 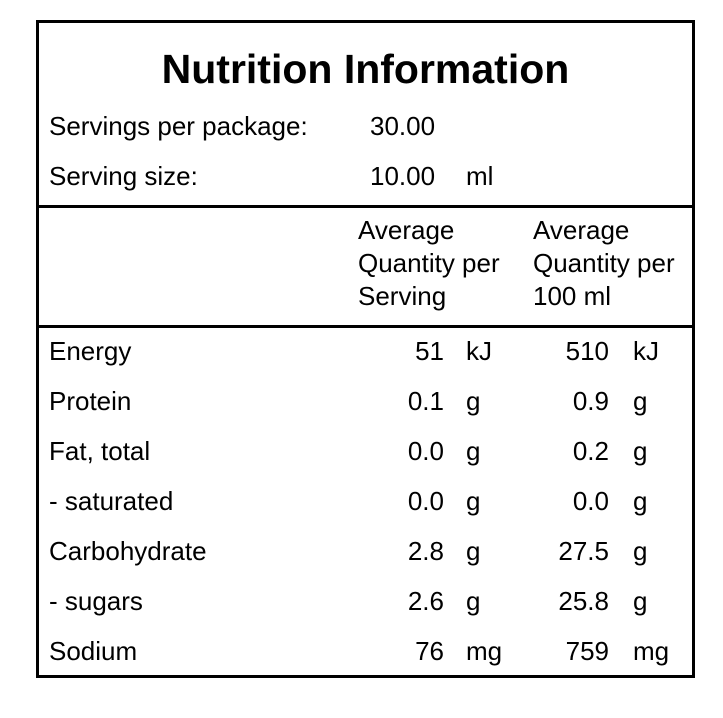 I want to click on per100-unit: kJ, so click(x=646, y=351).